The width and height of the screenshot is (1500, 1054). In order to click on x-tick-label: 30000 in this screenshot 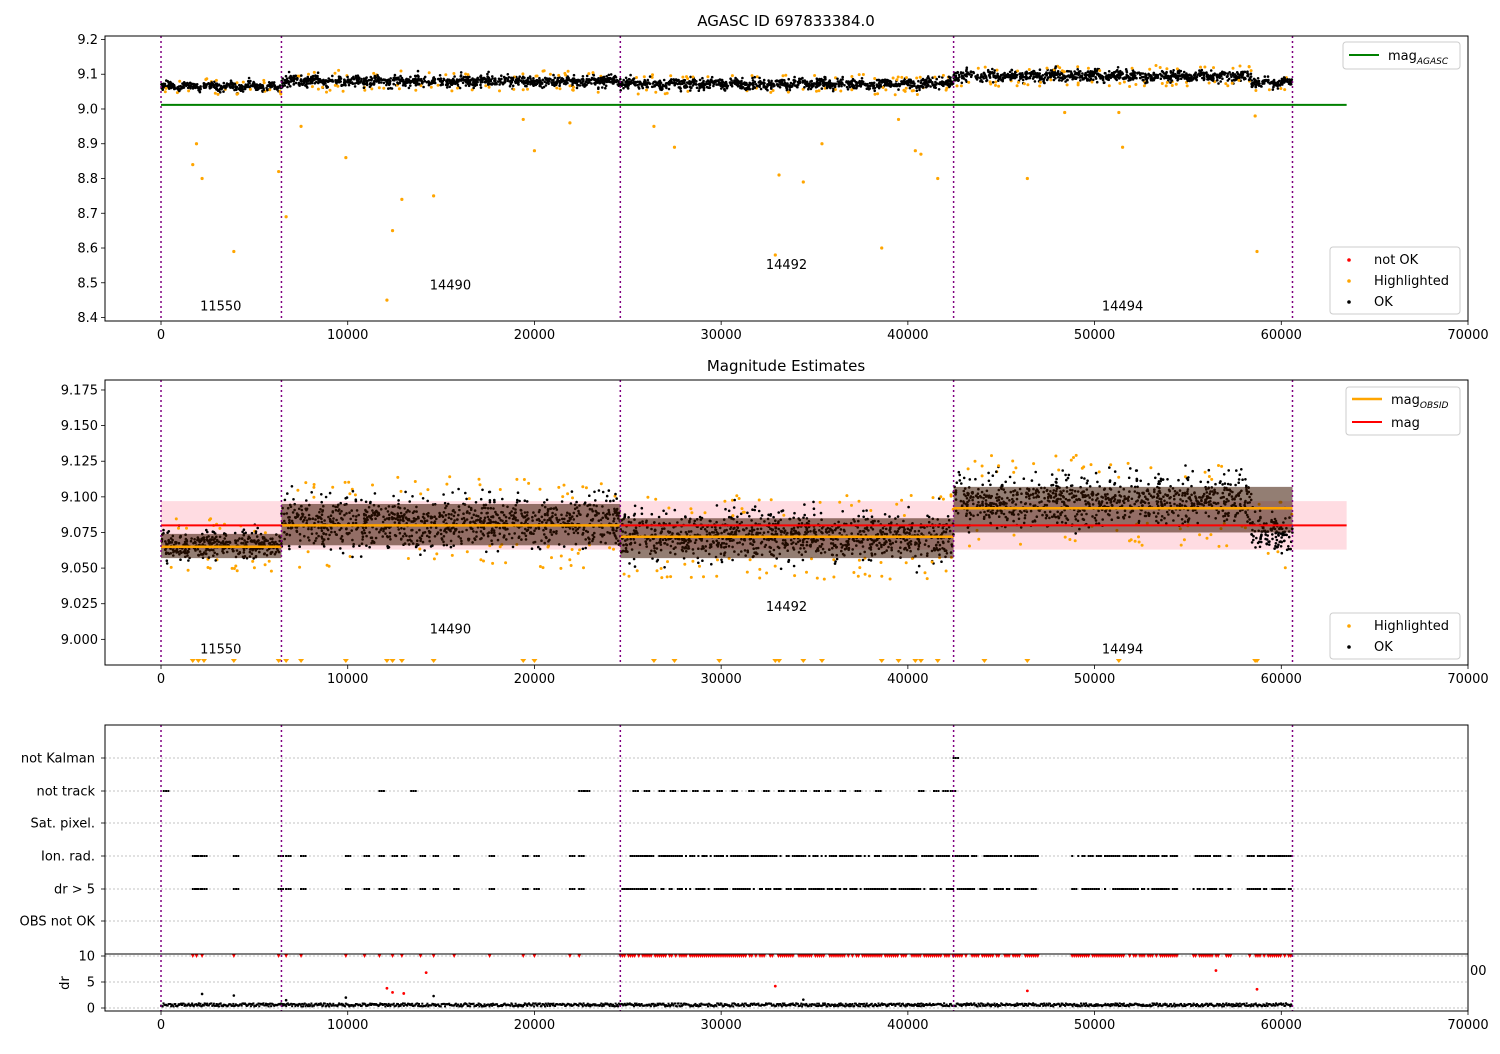, I will do `click(720, 335)`.